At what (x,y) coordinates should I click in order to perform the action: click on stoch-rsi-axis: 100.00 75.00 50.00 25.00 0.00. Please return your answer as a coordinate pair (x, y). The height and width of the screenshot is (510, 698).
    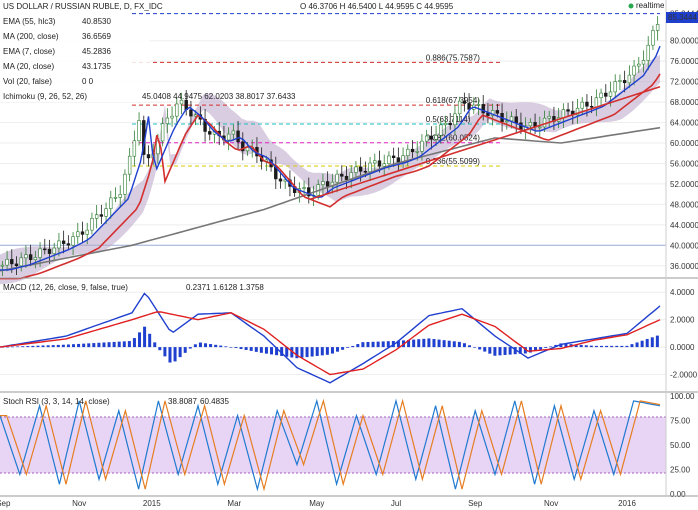
    Looking at the image, I should click on (682, 445).